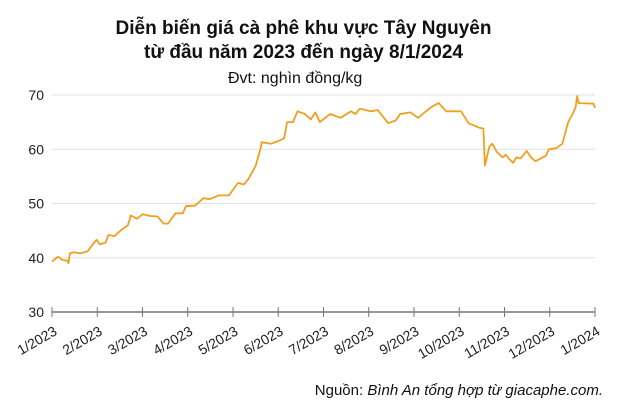 The image size is (627, 420). Describe the element at coordinates (303, 28) in the screenshot. I see `chart-title: Diễn biến giá cà phê khu vực Tây Nguyên` at that location.